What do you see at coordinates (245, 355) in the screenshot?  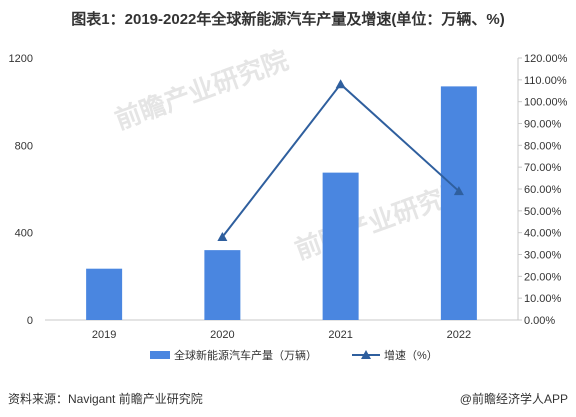 I see `legend-label: 全球新能源汽车产量（万辆）` at bounding box center [245, 355].